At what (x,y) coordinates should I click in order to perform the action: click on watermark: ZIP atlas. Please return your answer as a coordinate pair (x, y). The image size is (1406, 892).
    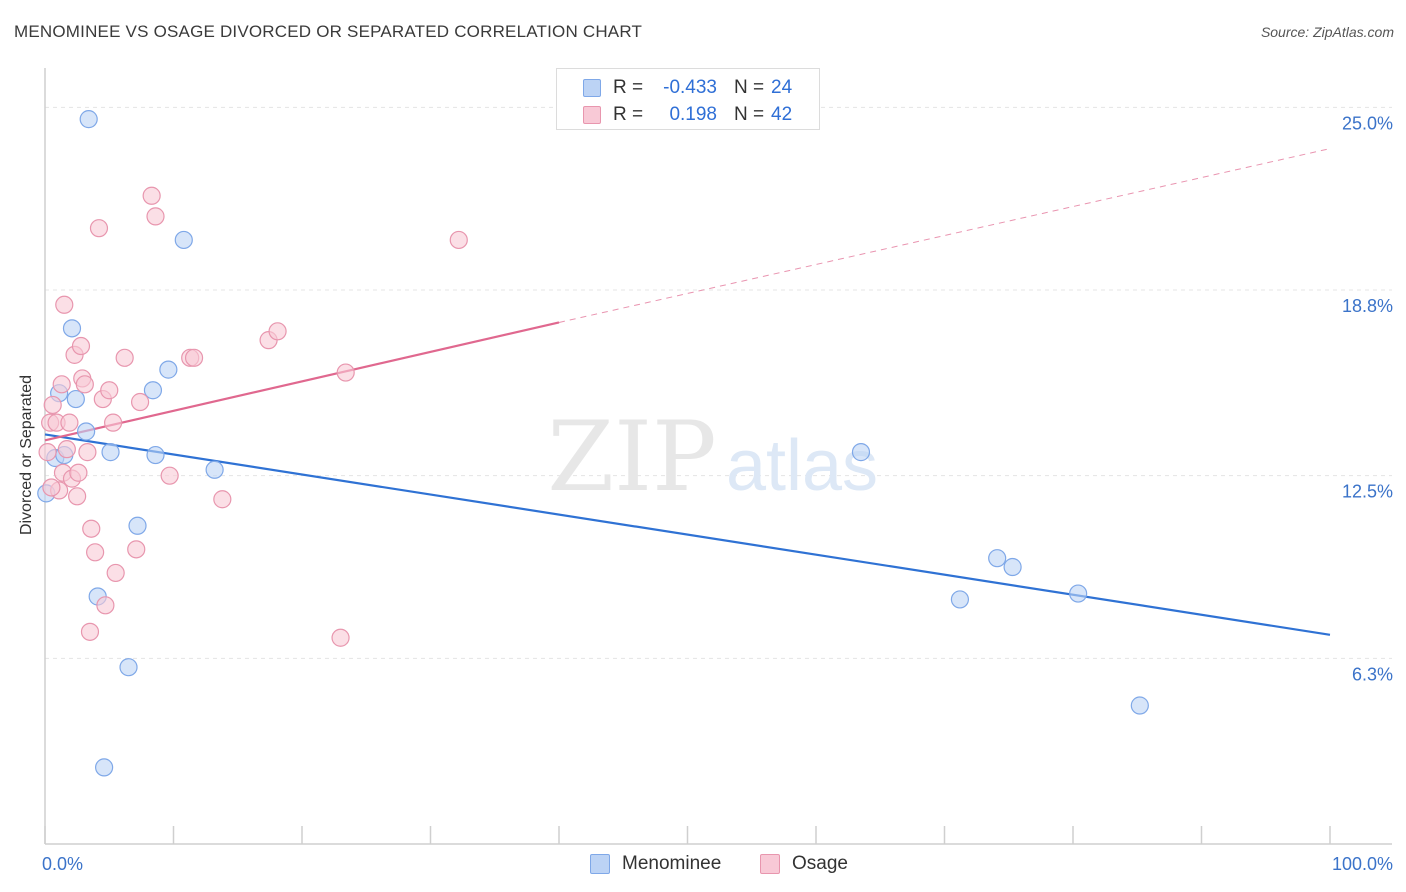
    Looking at the image, I should click on (712, 457).